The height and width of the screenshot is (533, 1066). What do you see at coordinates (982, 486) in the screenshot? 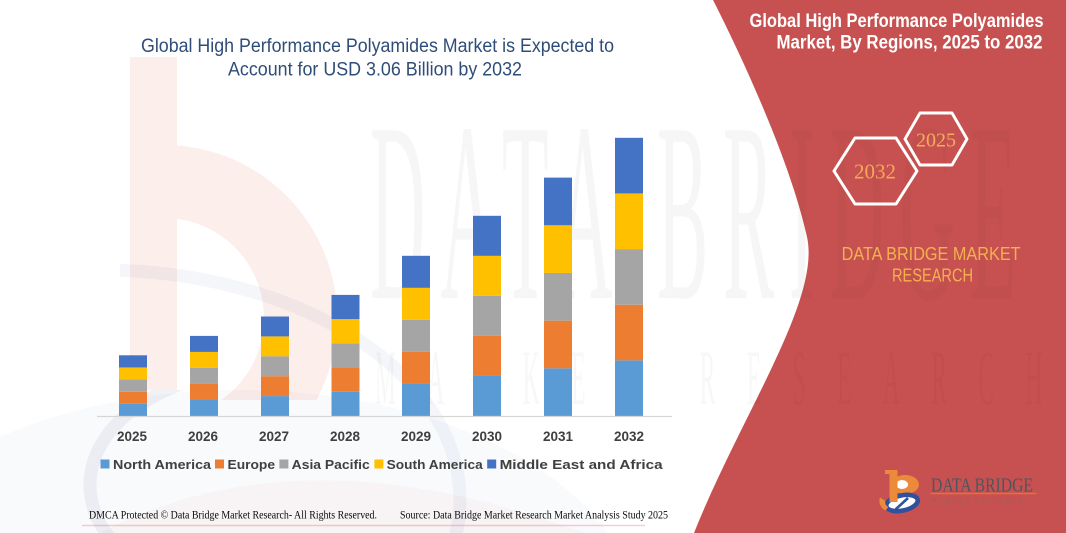
I see `svg-text: DATA BRIDGE` at bounding box center [982, 486].